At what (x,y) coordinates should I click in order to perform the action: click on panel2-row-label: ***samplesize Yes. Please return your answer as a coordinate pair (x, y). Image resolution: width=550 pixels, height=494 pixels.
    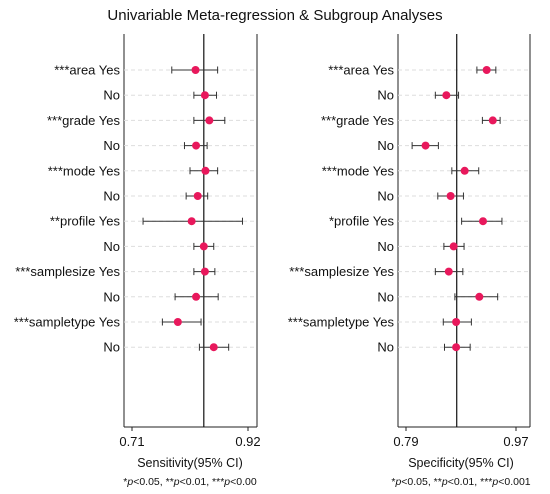
    Looking at the image, I should click on (341, 271).